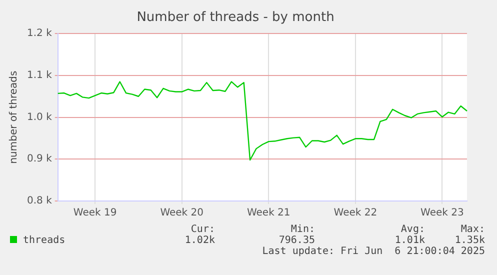  I want to click on y-tick-label: 1.0 k, so click(39, 117).